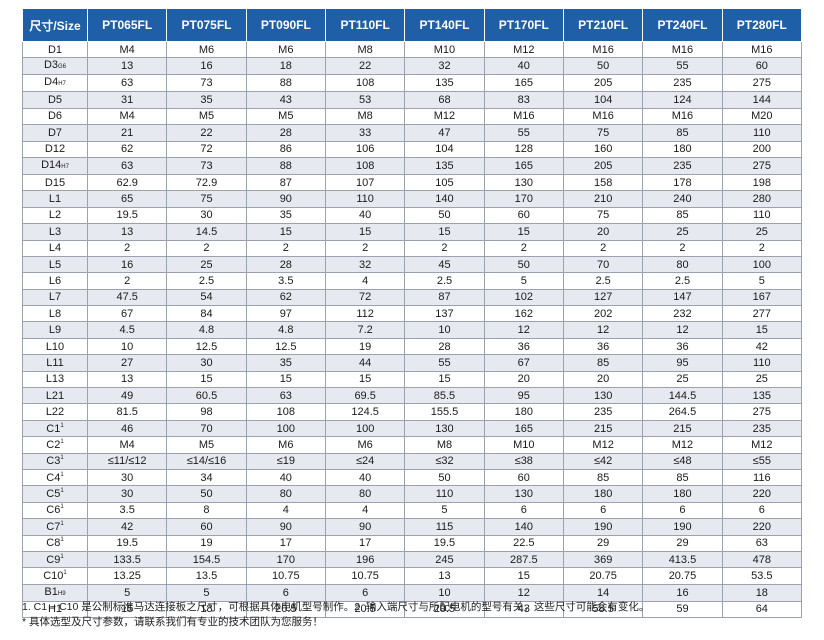 The width and height of the screenshot is (824, 640). I want to click on table-cell: 43, so click(523, 609).